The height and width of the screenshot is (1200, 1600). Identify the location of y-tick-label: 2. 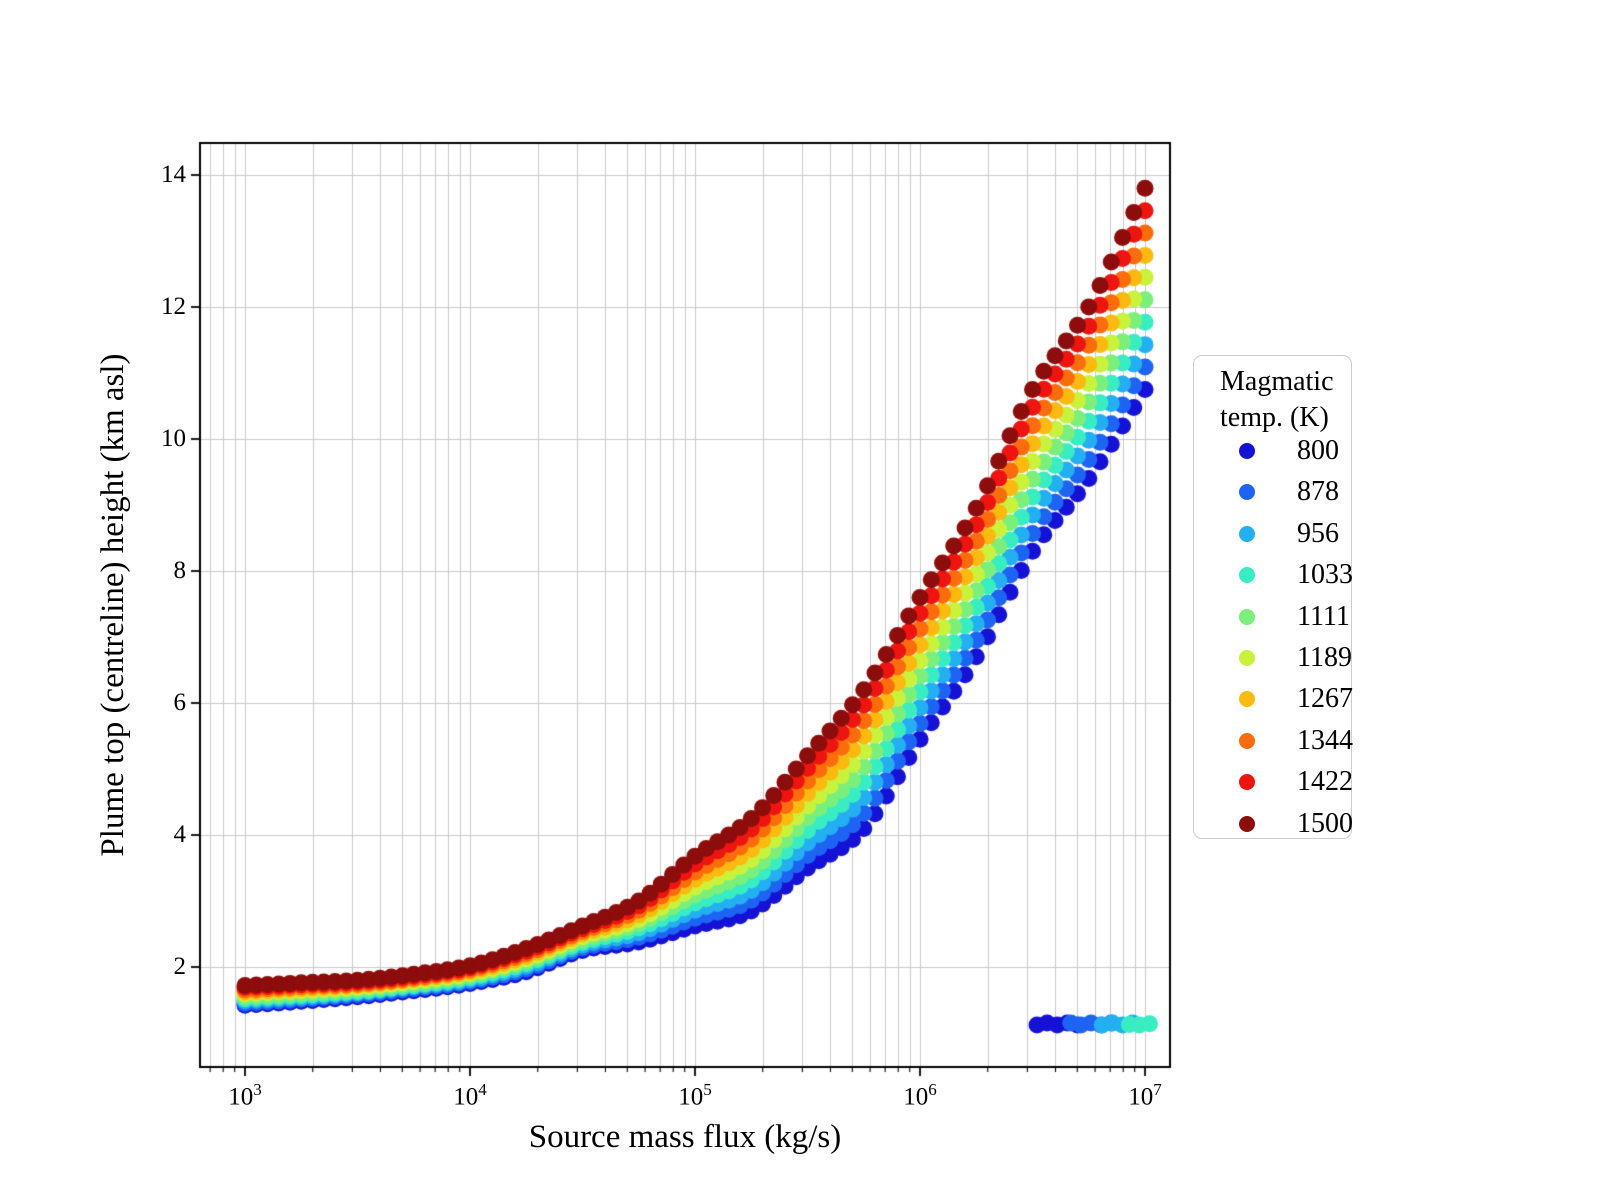
(180, 966).